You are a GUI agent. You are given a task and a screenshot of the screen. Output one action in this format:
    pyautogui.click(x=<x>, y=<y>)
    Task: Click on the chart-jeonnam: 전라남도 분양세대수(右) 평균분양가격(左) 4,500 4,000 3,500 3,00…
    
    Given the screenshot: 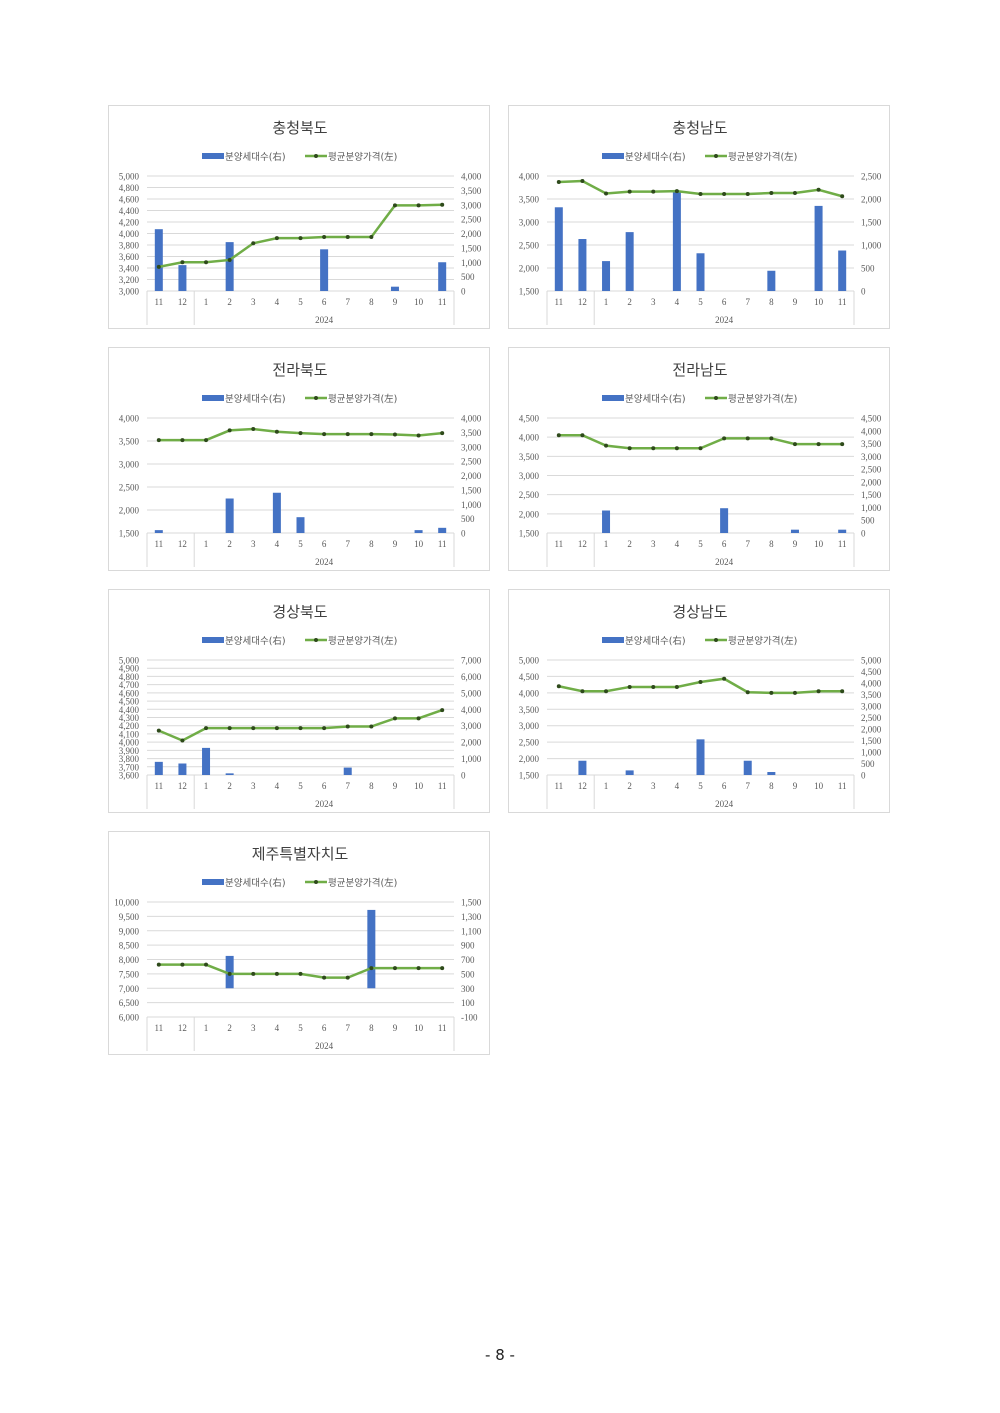 What is the action you would take?
    pyautogui.click(x=699, y=459)
    